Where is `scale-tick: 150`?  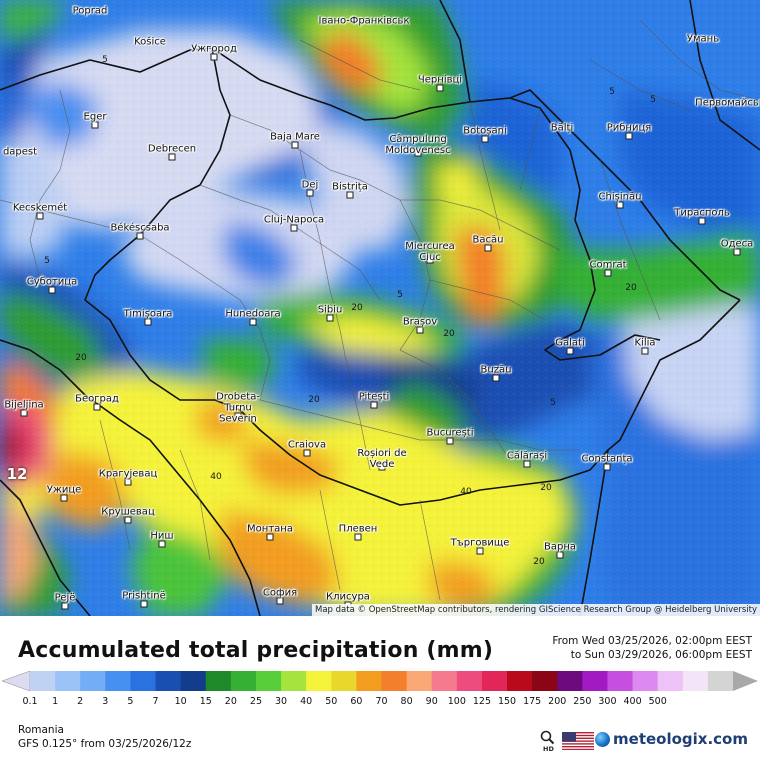 scale-tick: 150 is located at coordinates (507, 701).